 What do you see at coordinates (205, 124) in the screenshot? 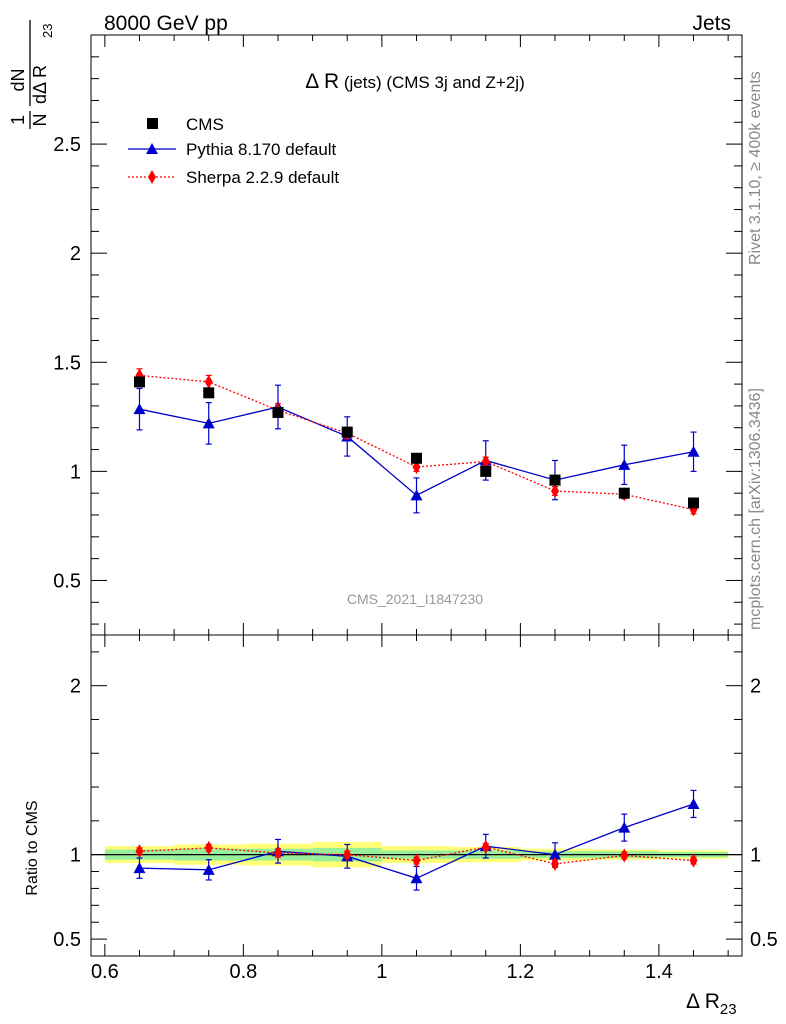
I see `legend-label-cms: CMS` at bounding box center [205, 124].